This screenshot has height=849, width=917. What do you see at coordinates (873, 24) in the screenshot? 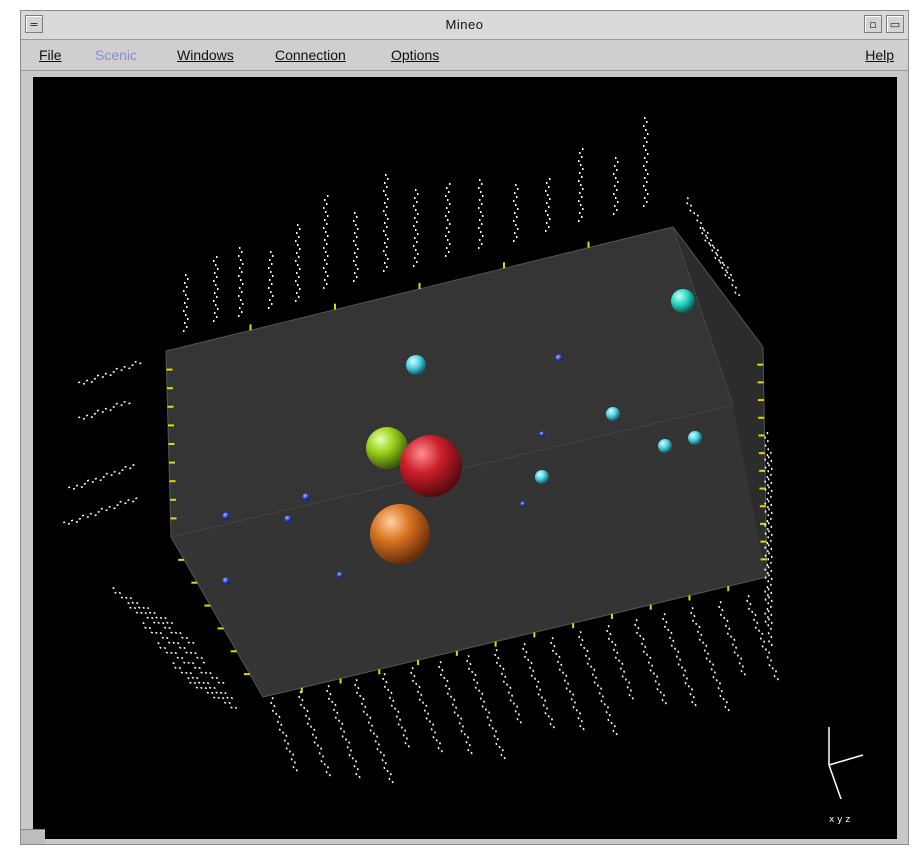
I see `minimize-button: ▫` at bounding box center [873, 24].